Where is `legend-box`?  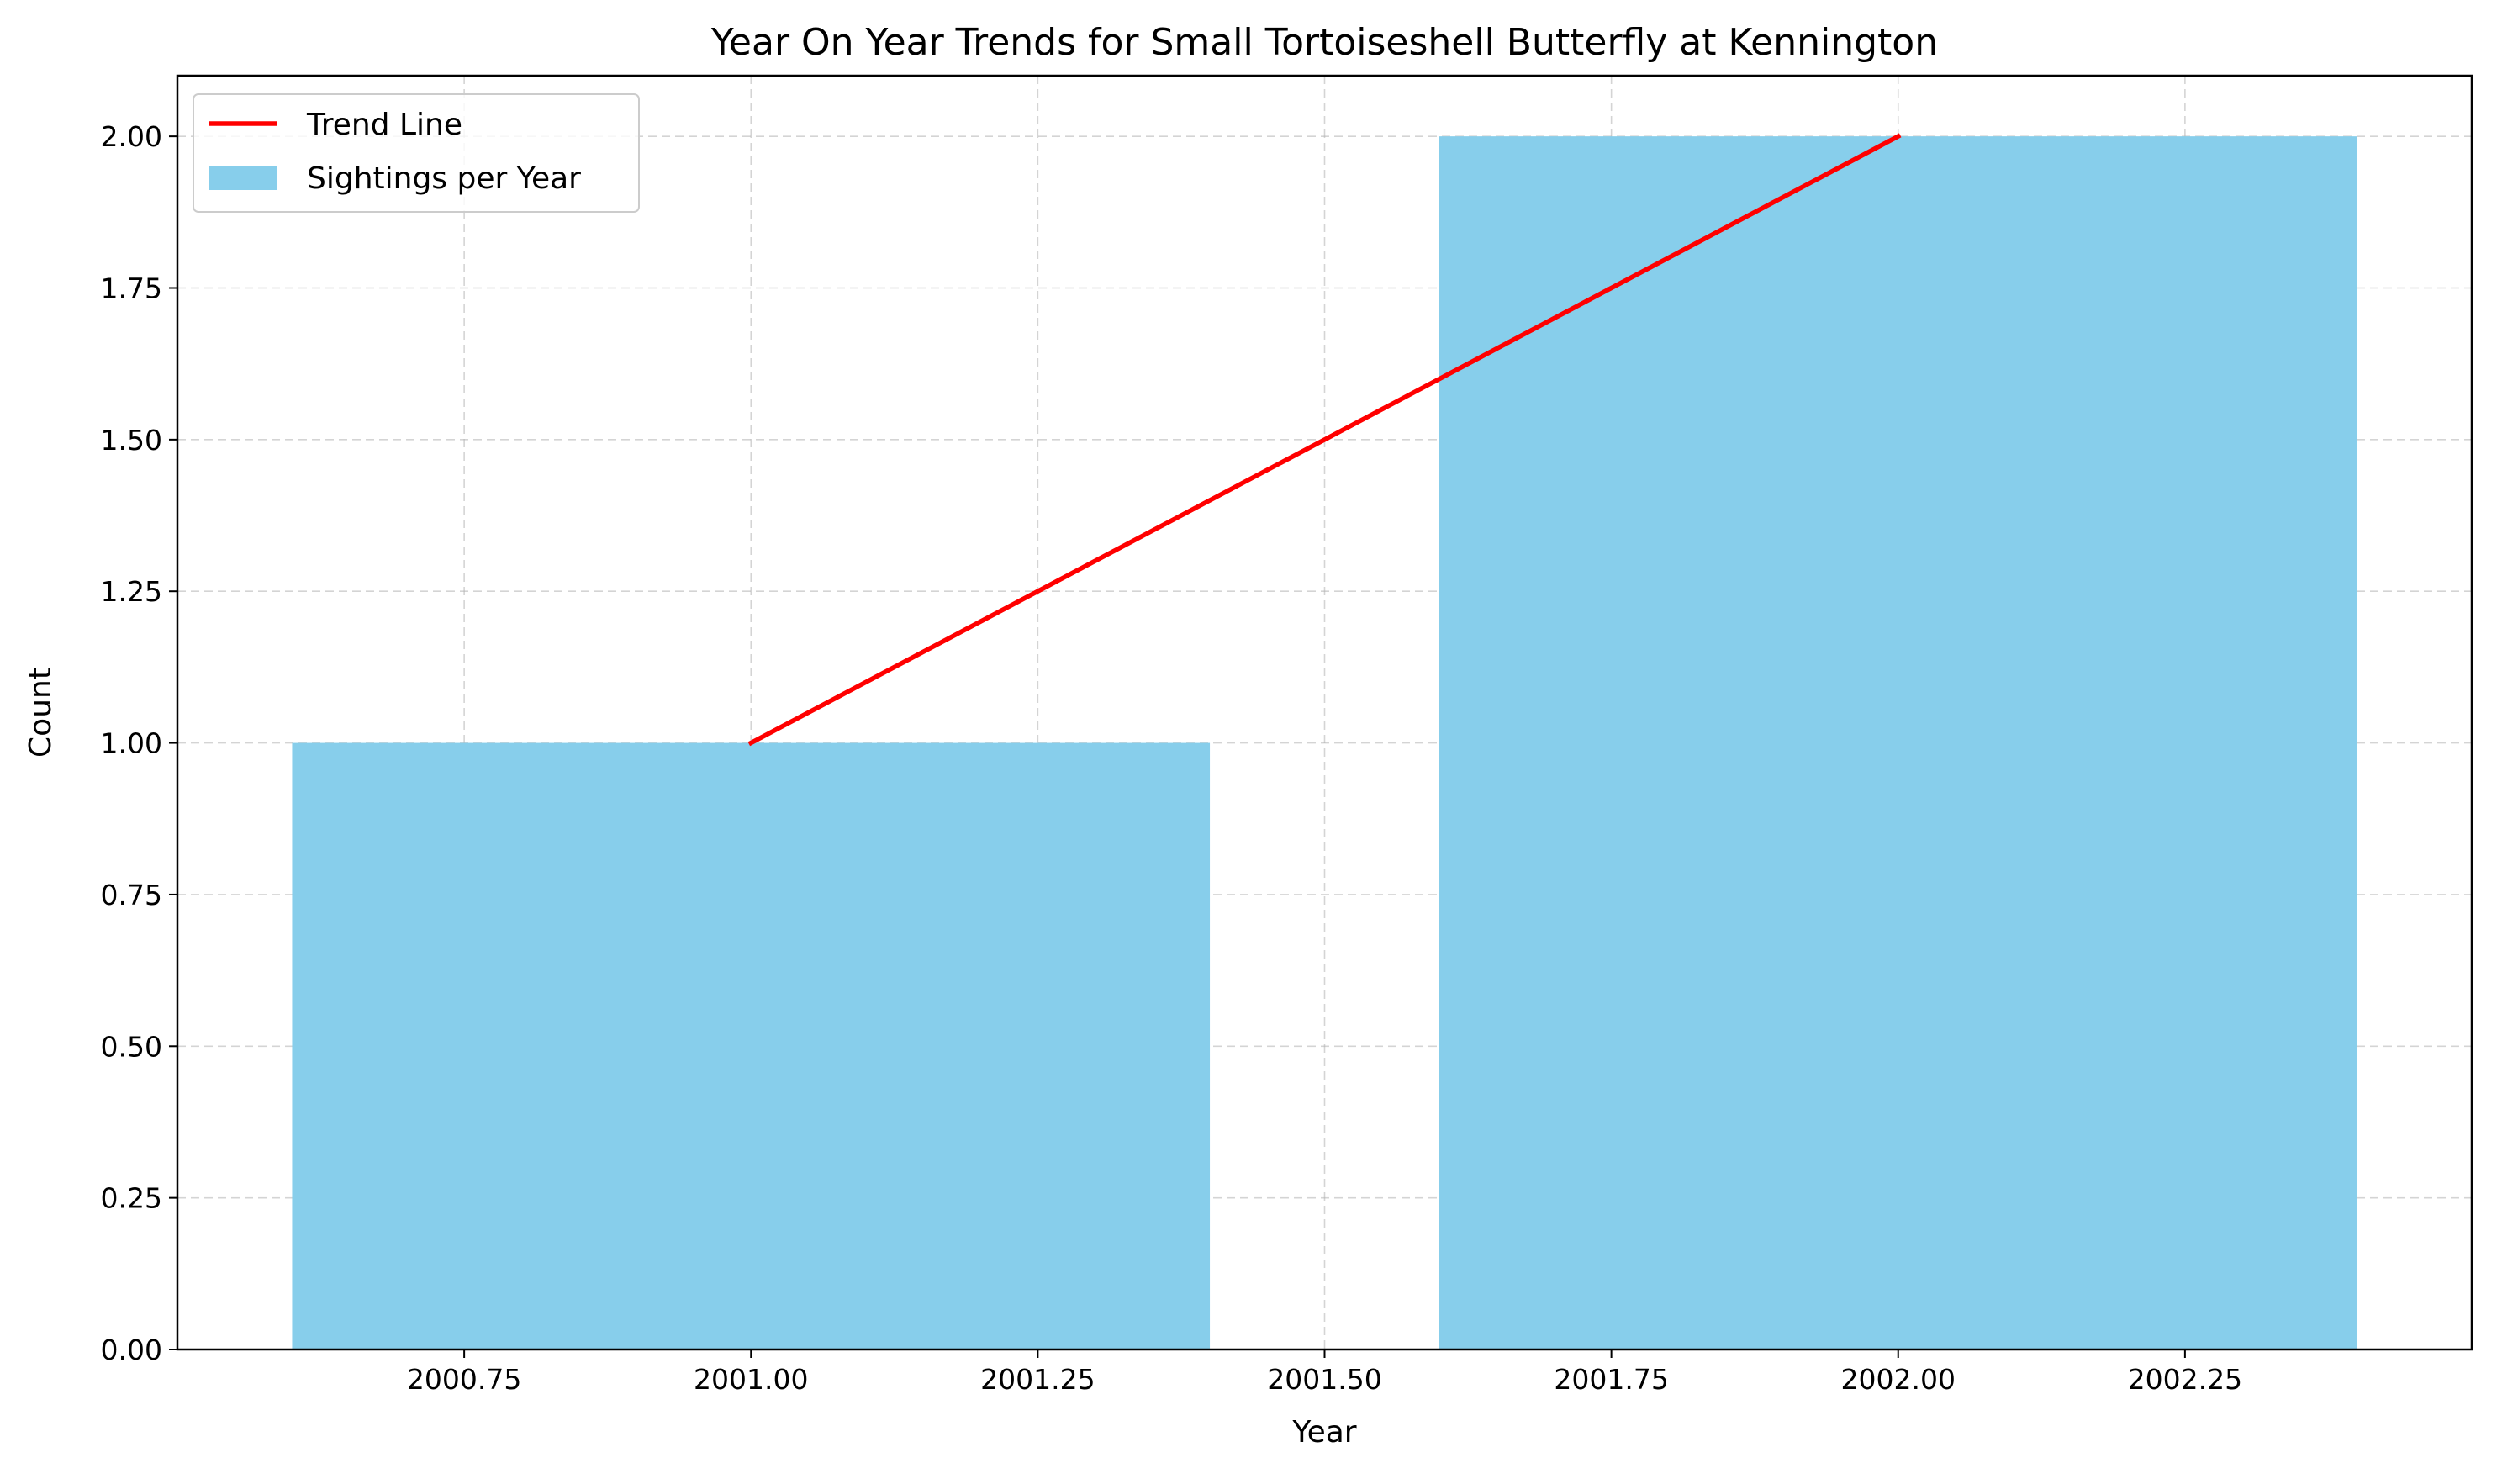 legend-box is located at coordinates (416, 153).